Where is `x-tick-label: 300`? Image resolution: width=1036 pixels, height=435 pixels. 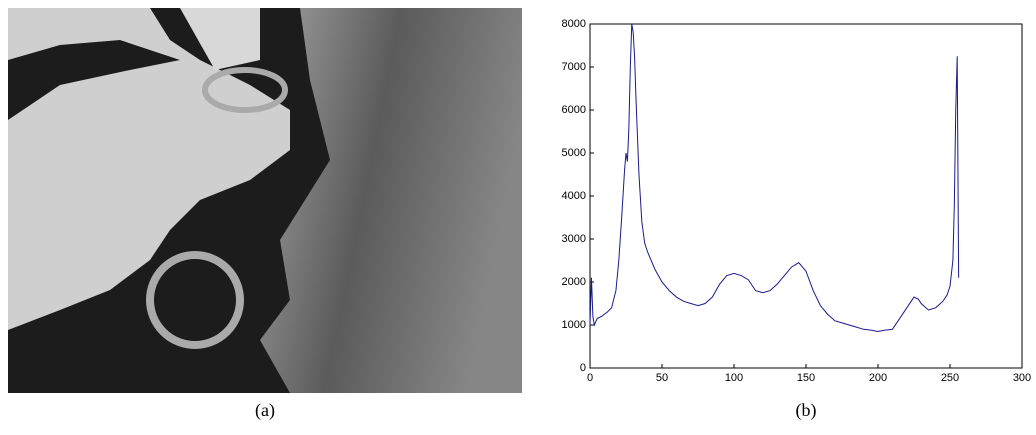 x-tick-label: 300 is located at coordinates (1022, 378).